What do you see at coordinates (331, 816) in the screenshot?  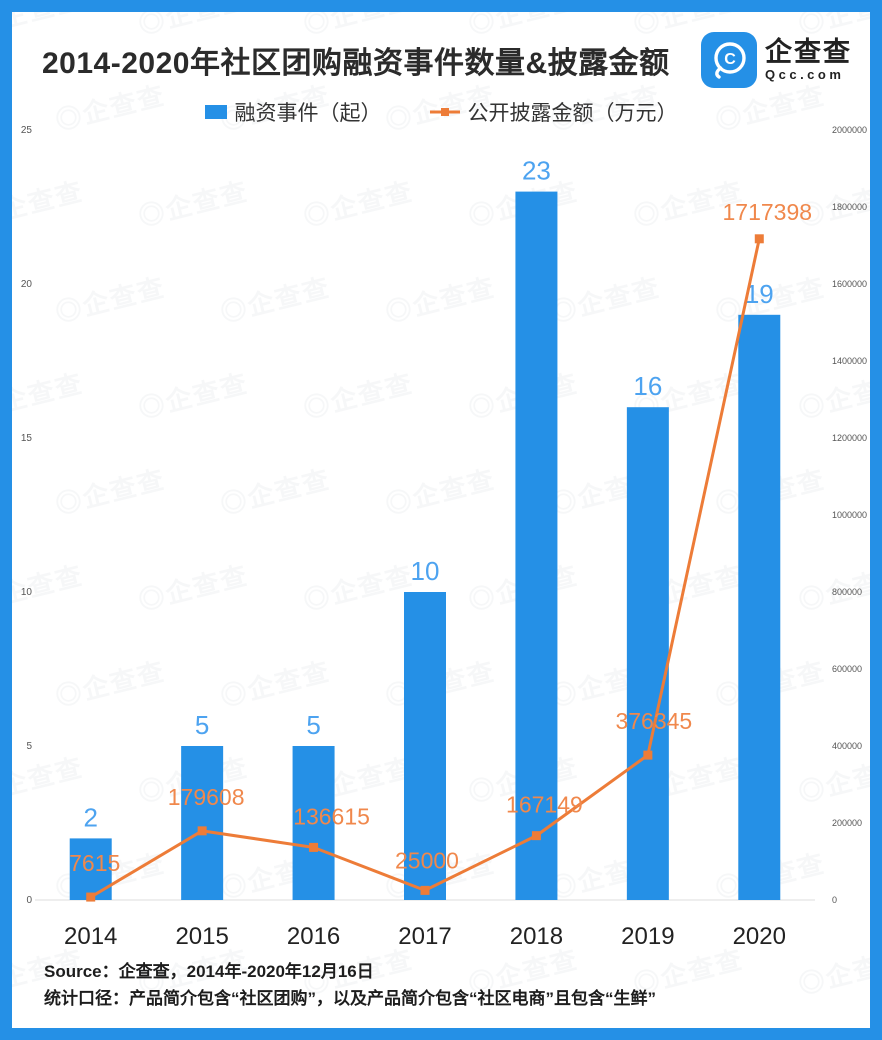 I see `line-label-2016: 136615` at bounding box center [331, 816].